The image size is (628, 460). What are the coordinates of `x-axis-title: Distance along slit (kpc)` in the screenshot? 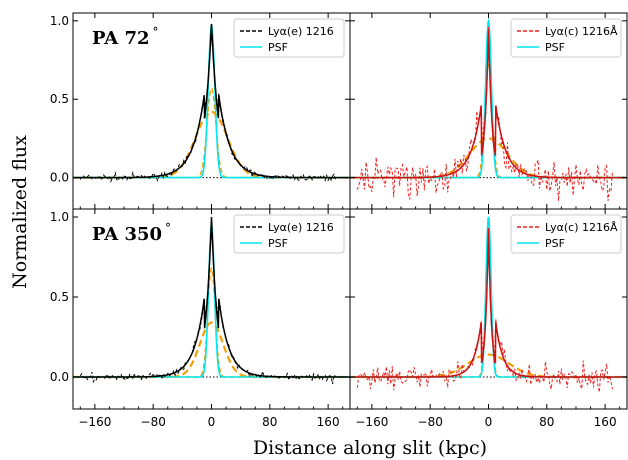 It's located at (370, 448).